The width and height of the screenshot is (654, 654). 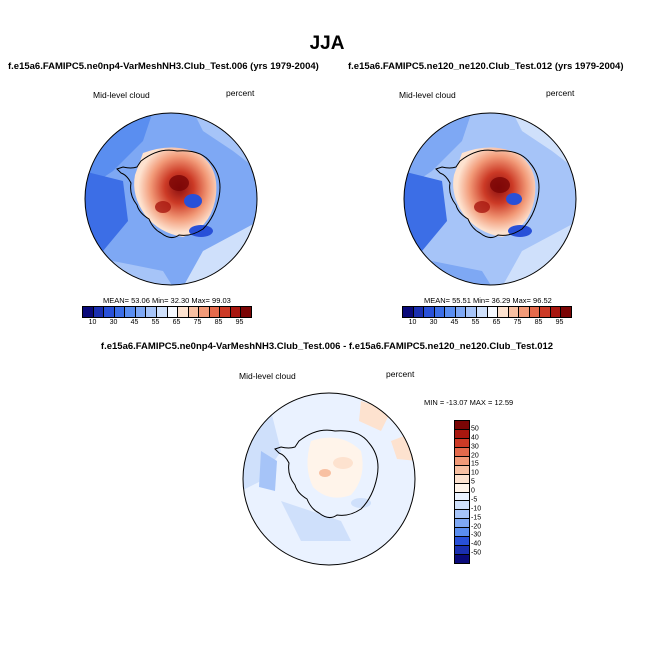 What do you see at coordinates (476, 526) in the screenshot?
I see `colorbar-tick-label: -20` at bounding box center [476, 526].